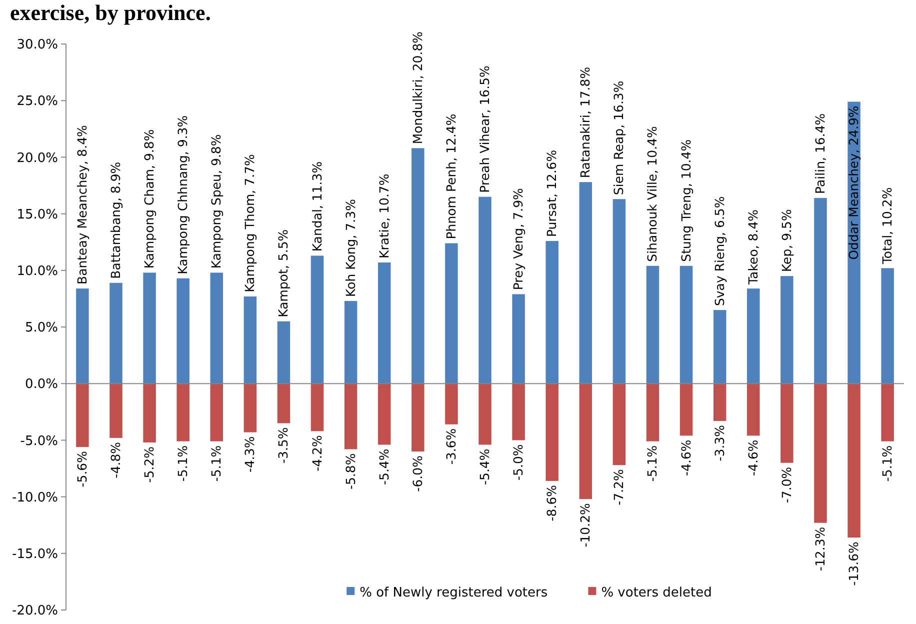 This screenshot has width=916, height=624. What do you see at coordinates (35, 554) in the screenshot?
I see `y-tick-label: -15.0%` at bounding box center [35, 554].